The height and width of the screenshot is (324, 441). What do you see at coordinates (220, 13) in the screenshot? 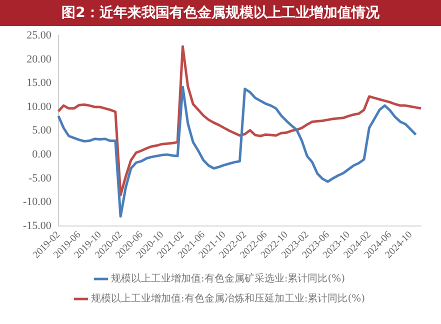
I see `chart-title: 图2：近年来我国有色金属规模以上工业增加值情况` at bounding box center [220, 13].